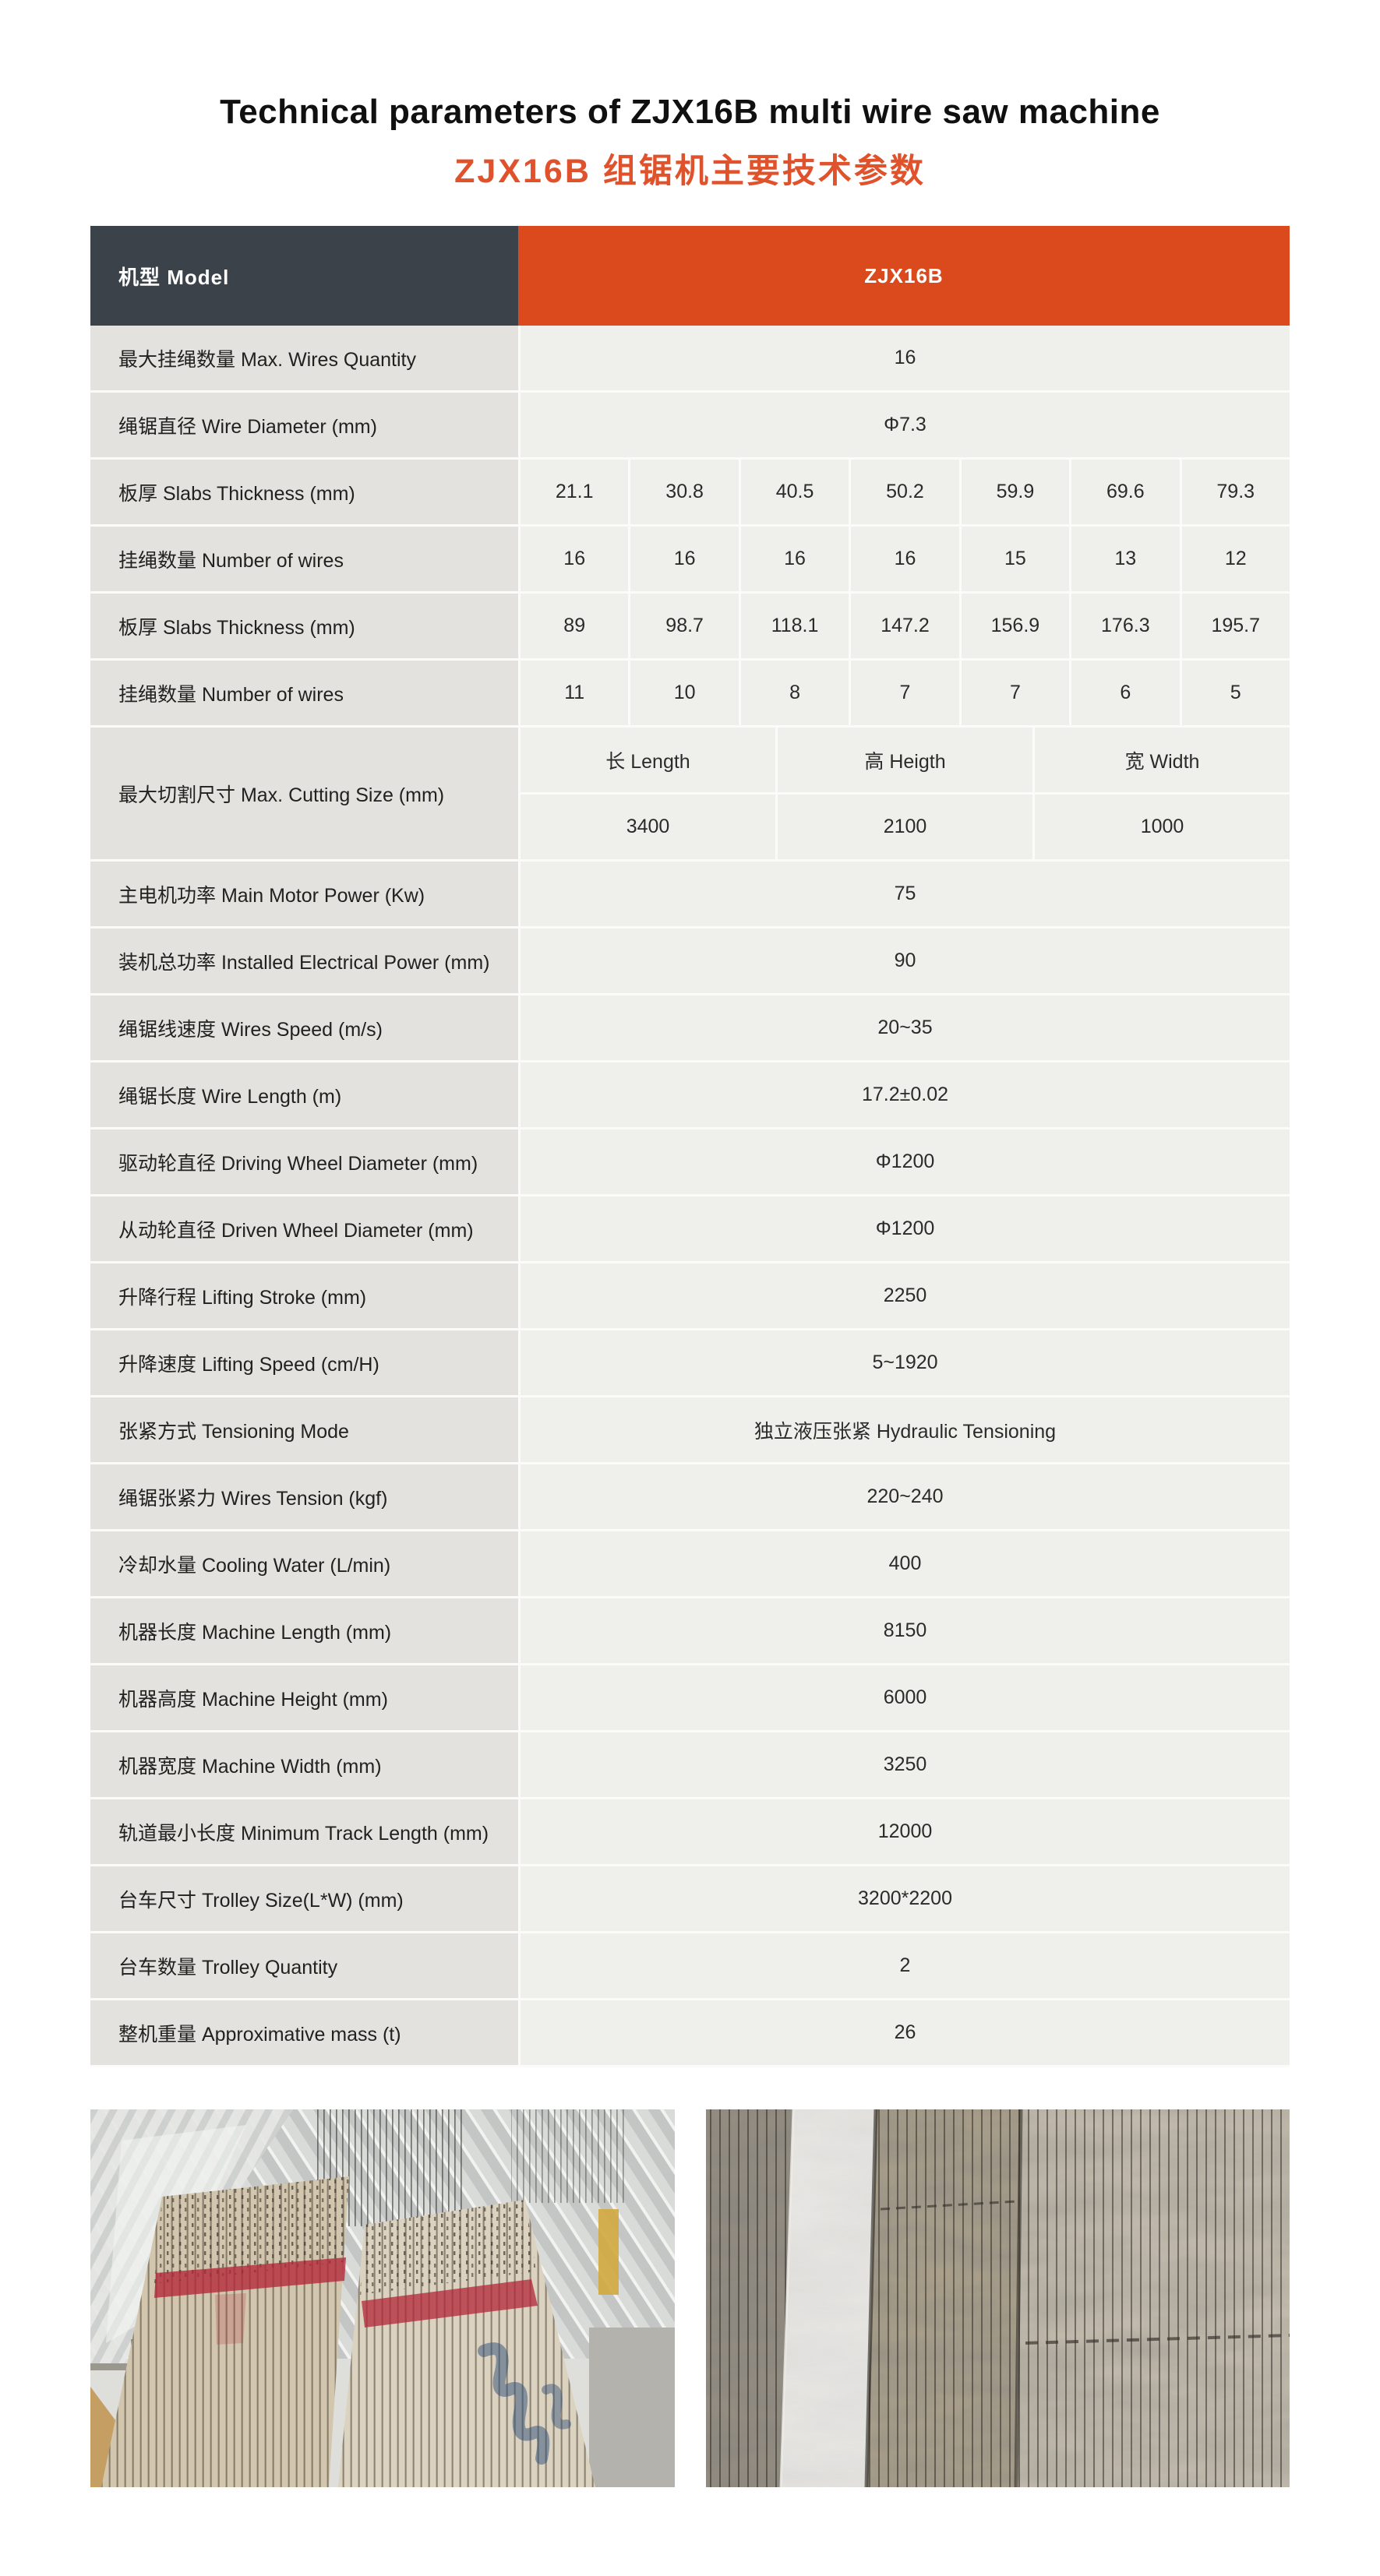  Describe the element at coordinates (904, 1028) in the screenshot. I see `row-values: 20~35` at that location.